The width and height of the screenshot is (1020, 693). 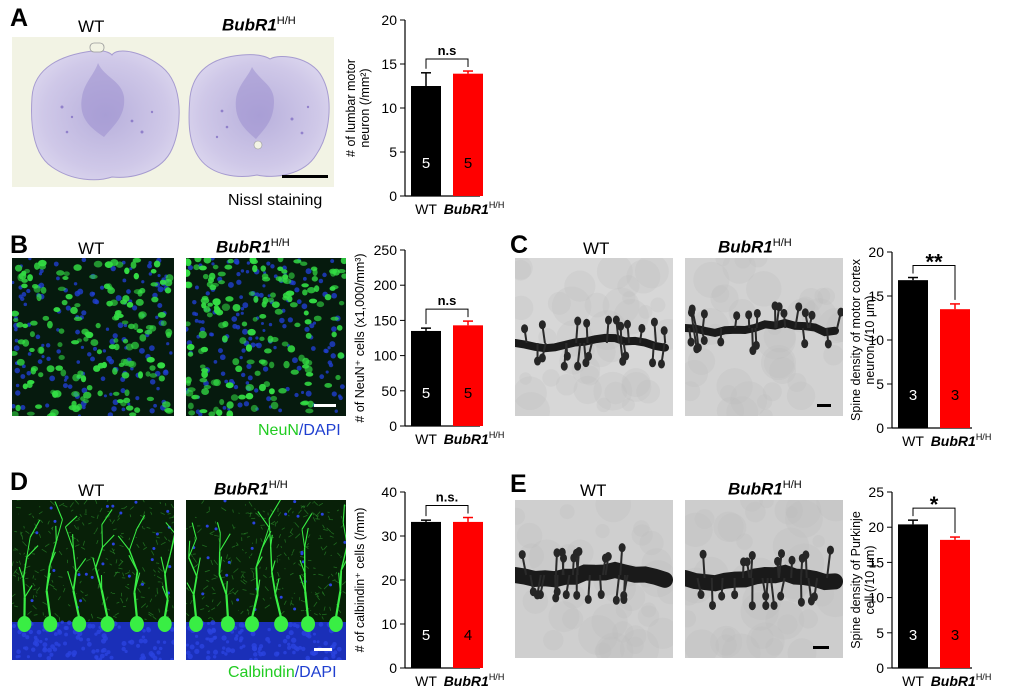 What do you see at coordinates (594, 579) in the screenshot?
I see `spine-purkinje-wt-image` at bounding box center [594, 579].